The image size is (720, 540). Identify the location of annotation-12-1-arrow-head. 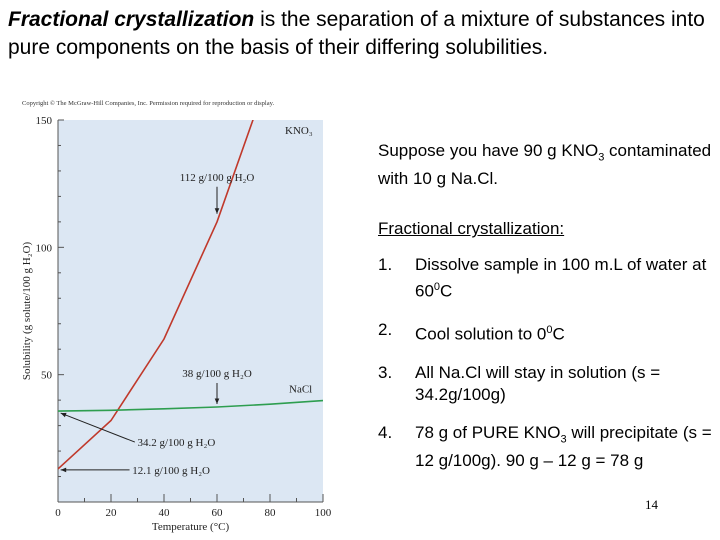
(63, 470).